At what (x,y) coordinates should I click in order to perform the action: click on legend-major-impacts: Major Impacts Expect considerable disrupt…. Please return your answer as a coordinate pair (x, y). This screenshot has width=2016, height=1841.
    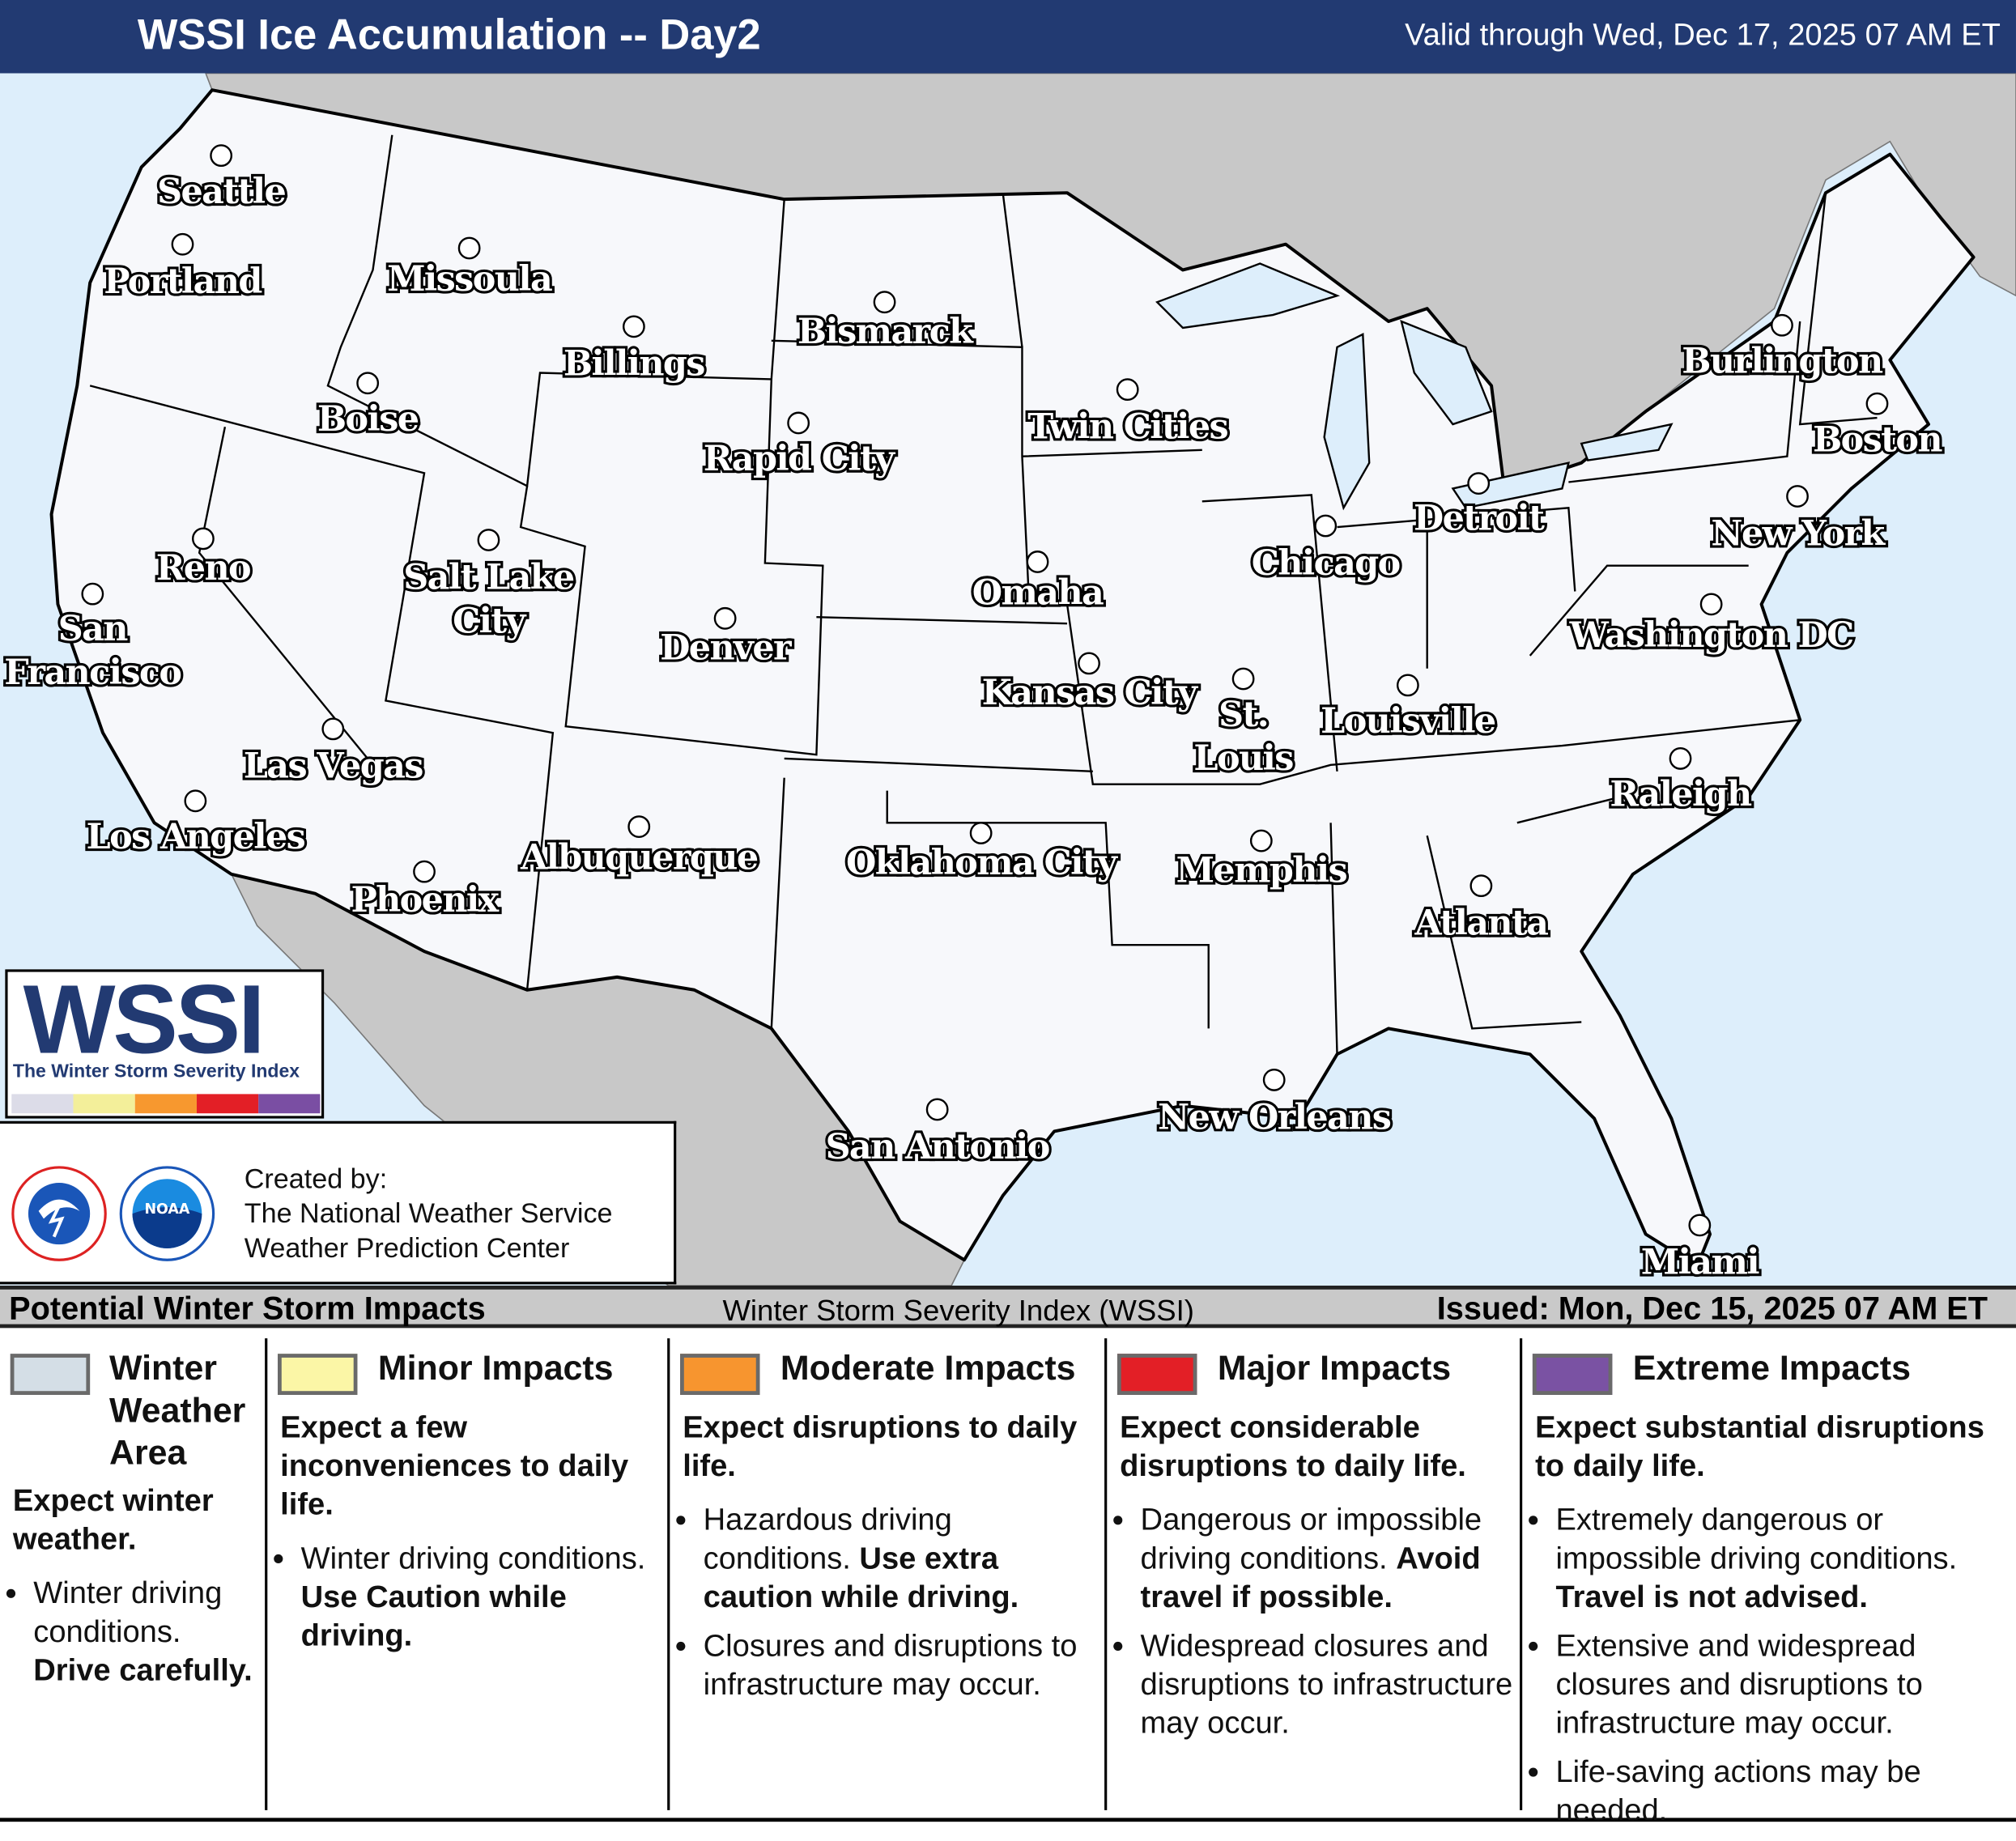
    Looking at the image, I should click on (1315, 1574).